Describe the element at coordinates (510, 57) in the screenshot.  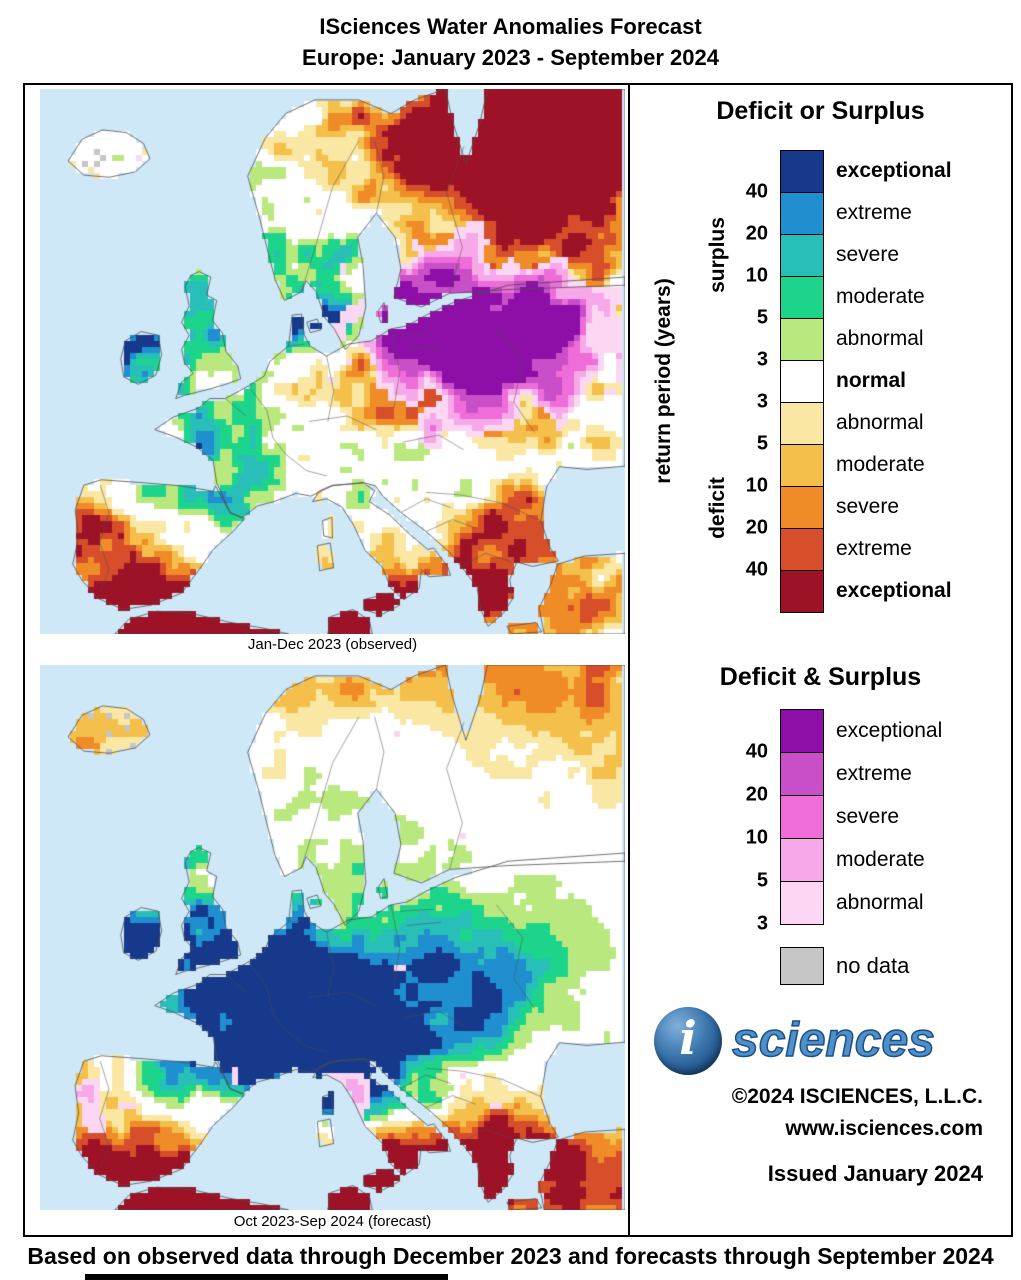
I see `title-line-2: Europe: January 2023 - September 2024` at that location.